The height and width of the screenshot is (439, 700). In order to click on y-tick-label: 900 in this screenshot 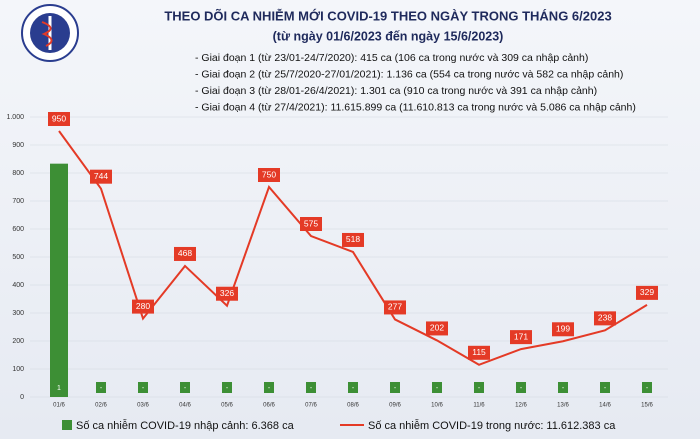, I will do `click(18, 145)`.